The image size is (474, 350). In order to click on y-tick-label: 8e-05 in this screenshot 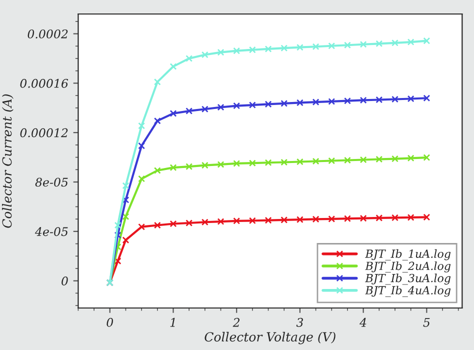, I will do `click(51, 182)`.